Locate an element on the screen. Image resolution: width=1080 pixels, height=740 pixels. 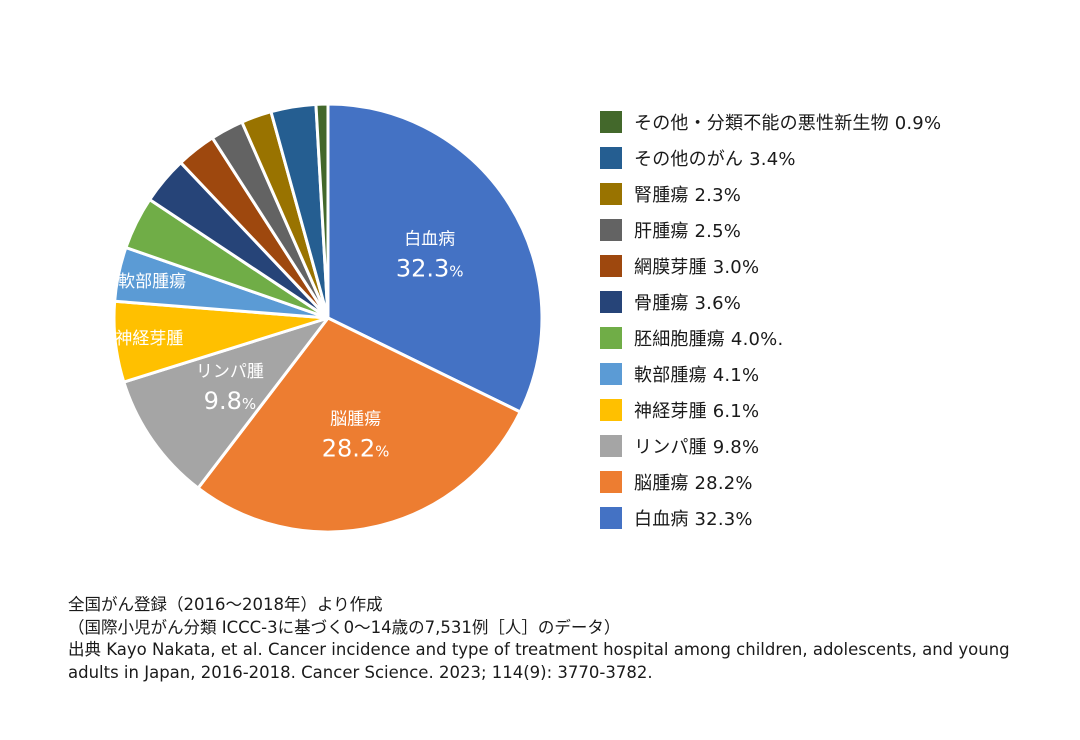
legend-item-1: その他・分類不能の悪性新生物 0.9% is located at coordinates (770, 122).